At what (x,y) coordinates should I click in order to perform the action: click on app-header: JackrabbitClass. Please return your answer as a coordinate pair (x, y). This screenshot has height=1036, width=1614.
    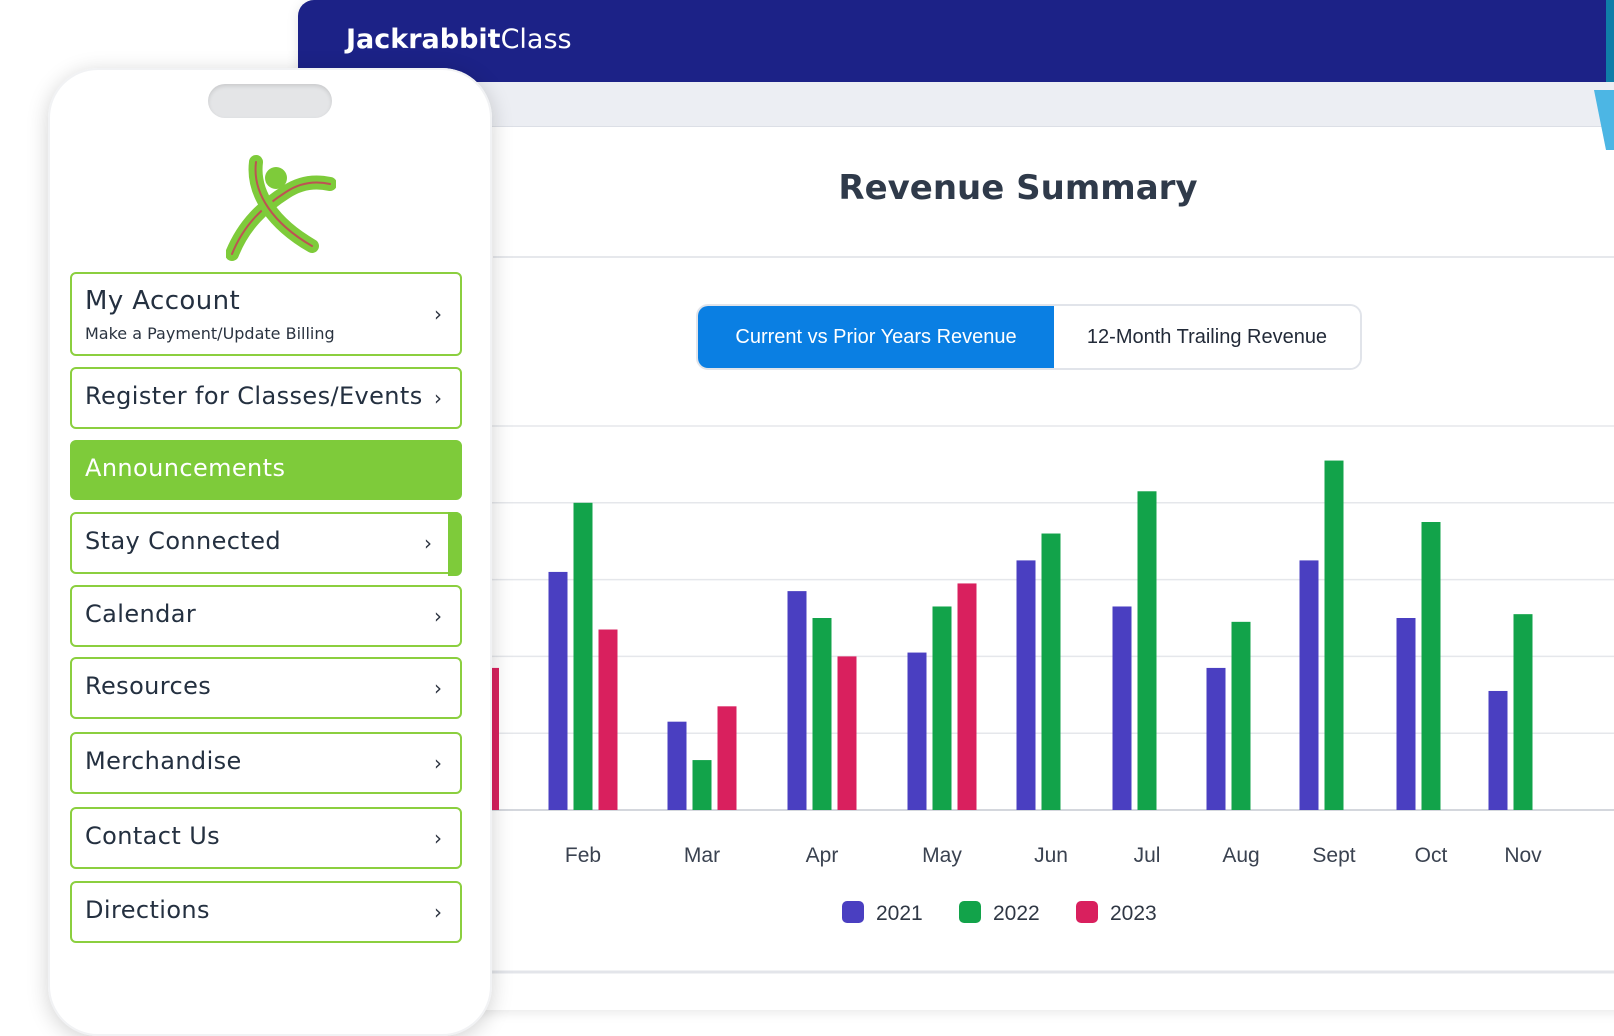
    Looking at the image, I should click on (956, 46).